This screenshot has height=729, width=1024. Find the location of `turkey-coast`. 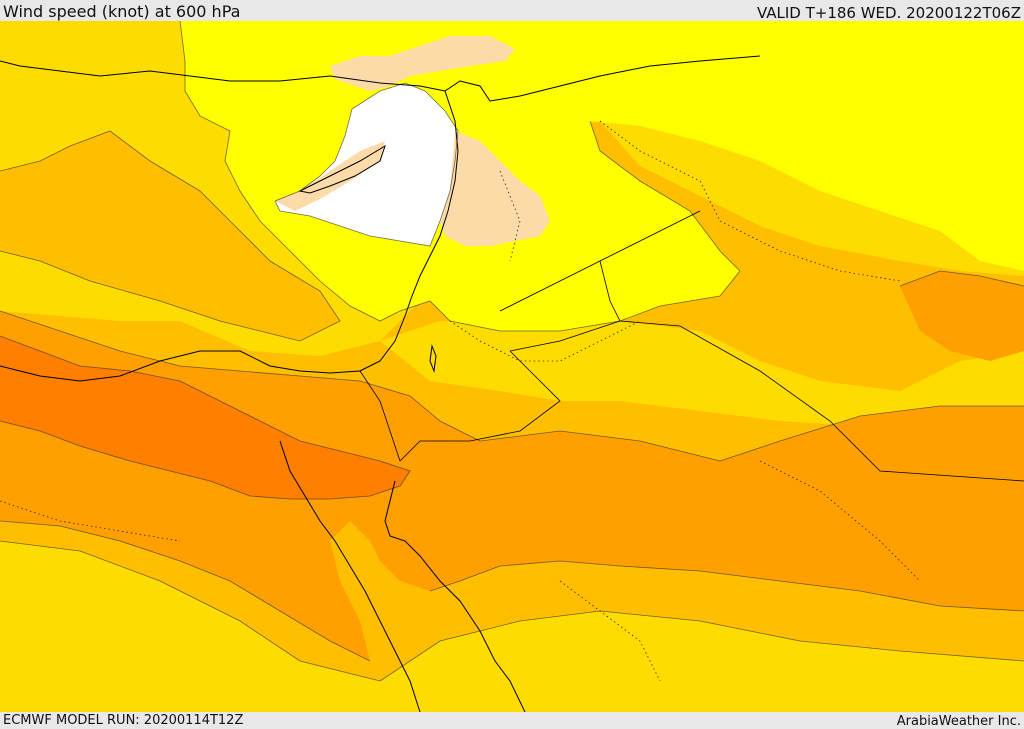

turkey-coast is located at coordinates (380, 78).